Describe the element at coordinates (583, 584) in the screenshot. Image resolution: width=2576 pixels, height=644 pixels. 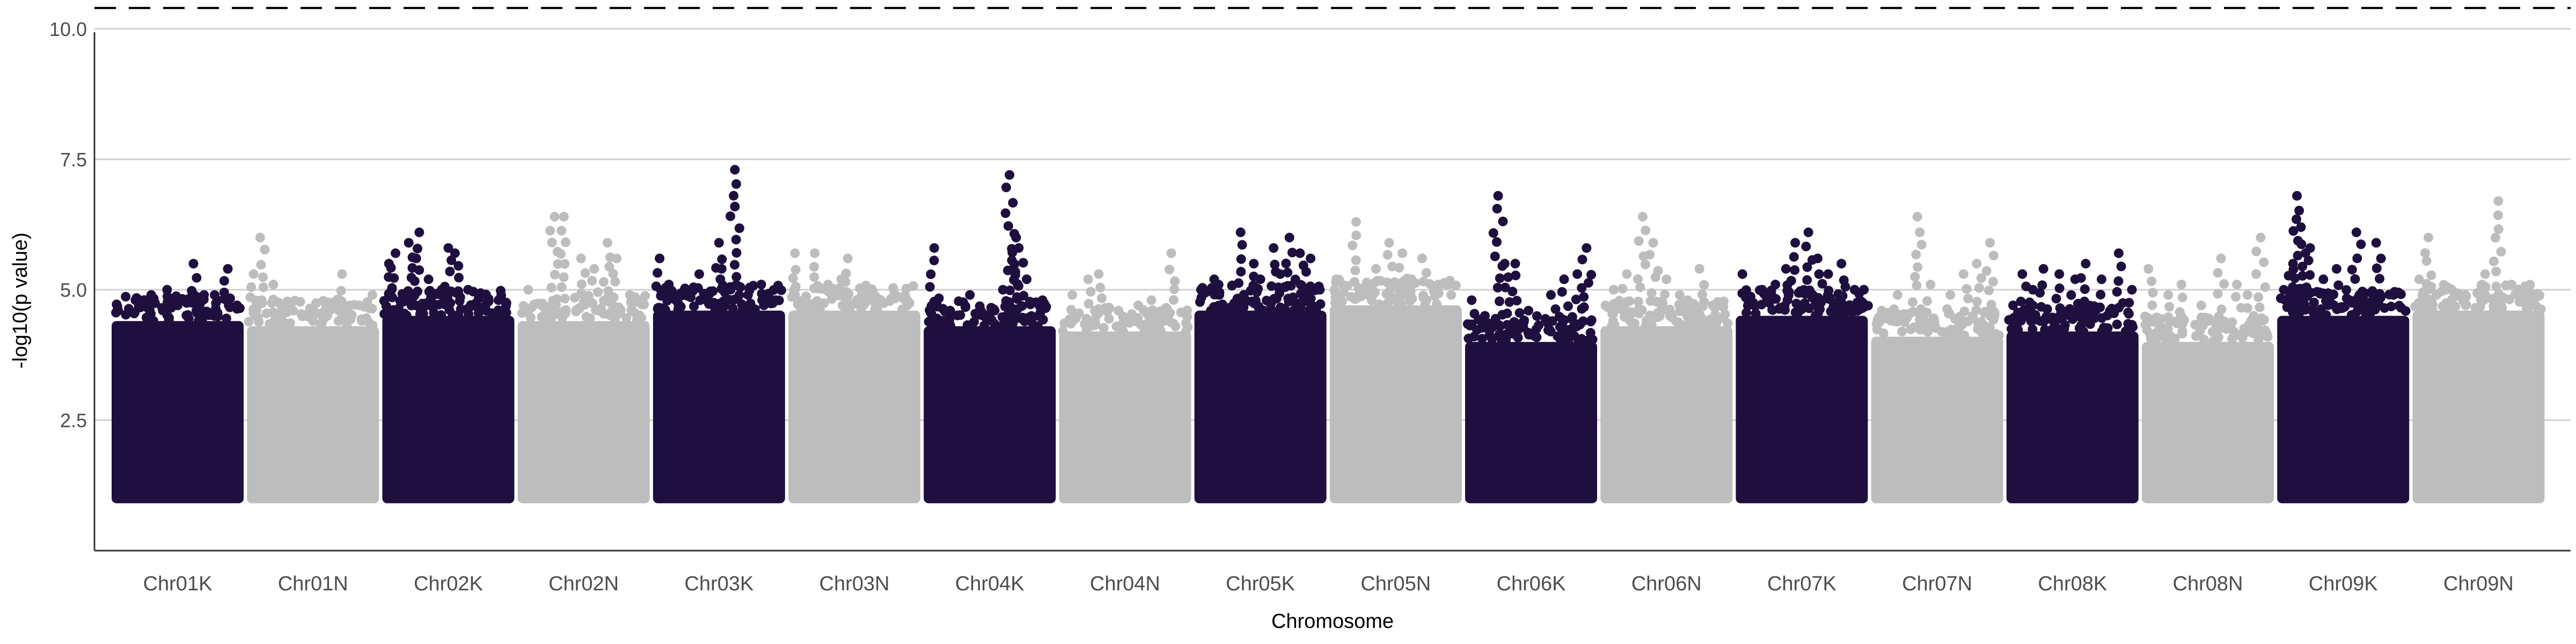
I see `x-tick-label: Chr02N` at that location.